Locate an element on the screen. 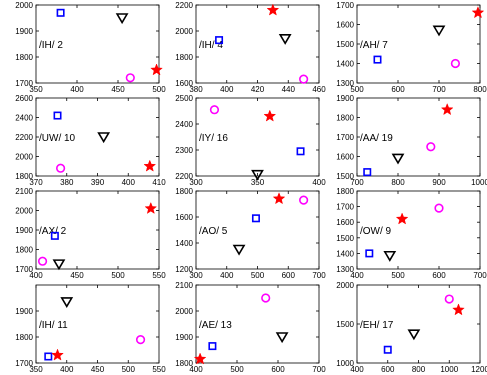 This screenshot has width=487, height=375. x-tick-label: 420 is located at coordinates (258, 89).